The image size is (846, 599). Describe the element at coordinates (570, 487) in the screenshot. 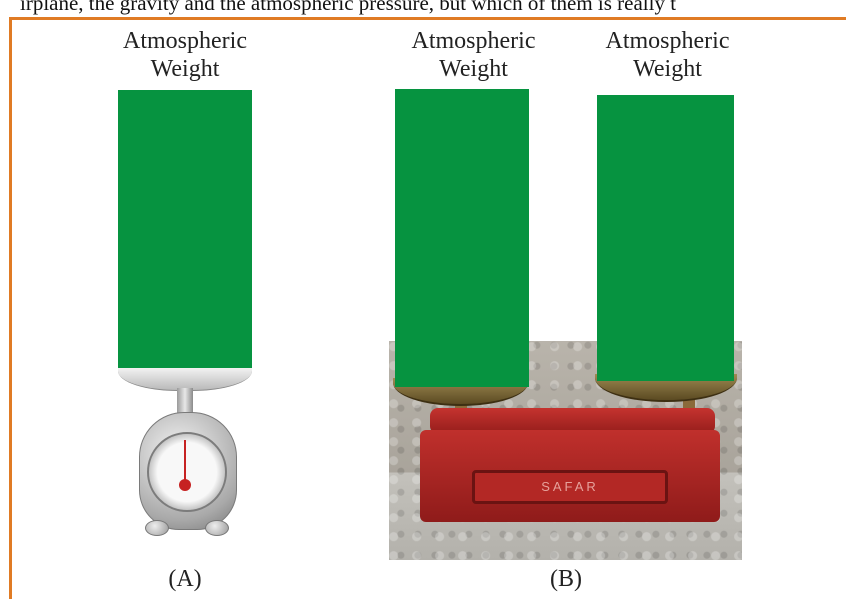

I see `balance-nameplate: SAFAR` at that location.